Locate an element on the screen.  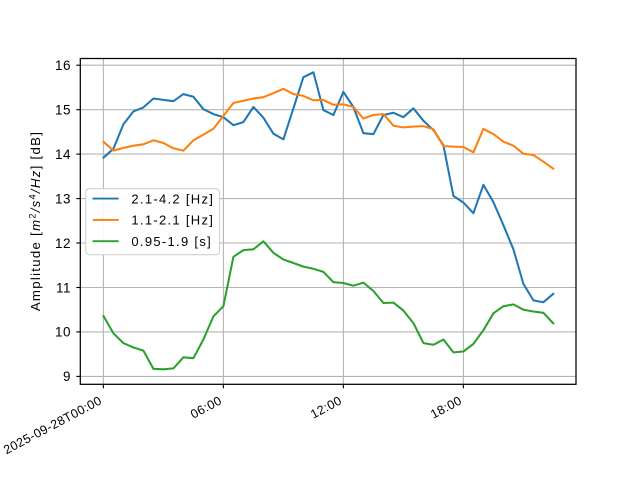
svg-text: 16 is located at coordinates (63, 65).